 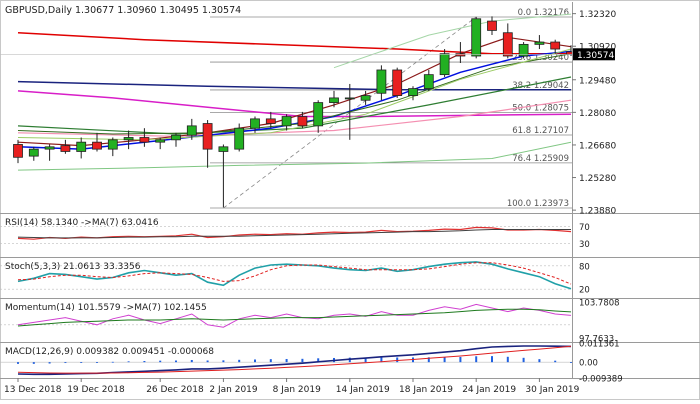 What do you see at coordinates (540, 159) in the screenshot?
I see `fib-level-label: 76.4 1.25909` at bounding box center [540, 159].